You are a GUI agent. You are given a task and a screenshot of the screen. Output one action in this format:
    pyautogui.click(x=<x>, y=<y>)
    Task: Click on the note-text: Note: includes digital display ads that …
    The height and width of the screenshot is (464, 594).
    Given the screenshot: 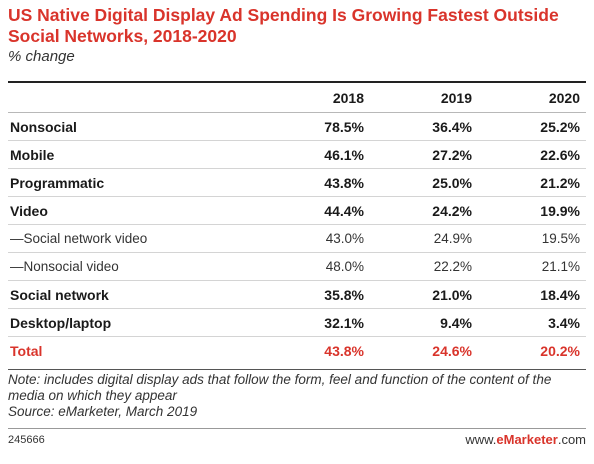 What is the action you would take?
    pyautogui.click(x=280, y=387)
    